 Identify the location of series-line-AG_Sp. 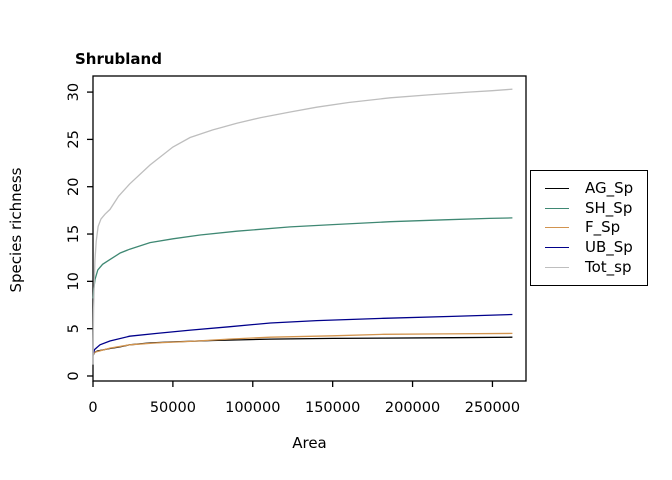
(302, 346).